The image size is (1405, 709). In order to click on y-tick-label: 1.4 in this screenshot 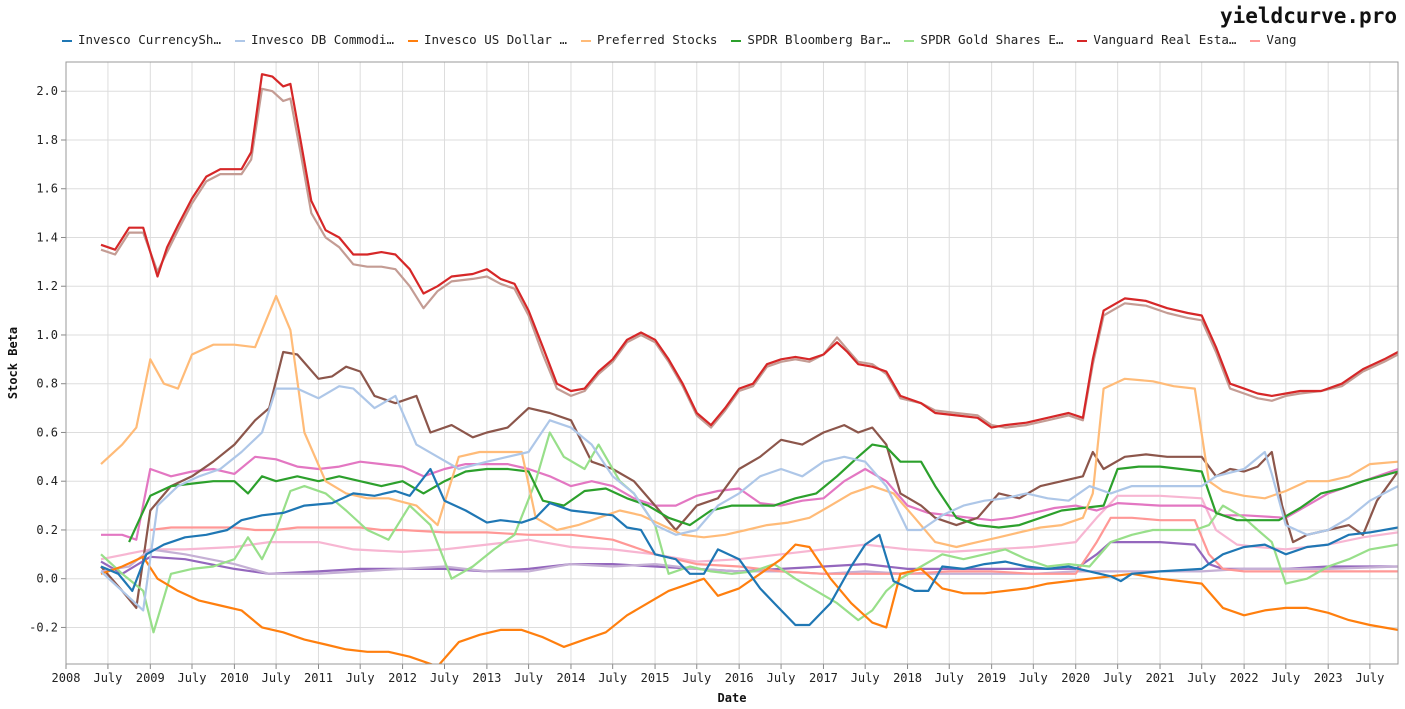, I will do `click(47, 237)`.